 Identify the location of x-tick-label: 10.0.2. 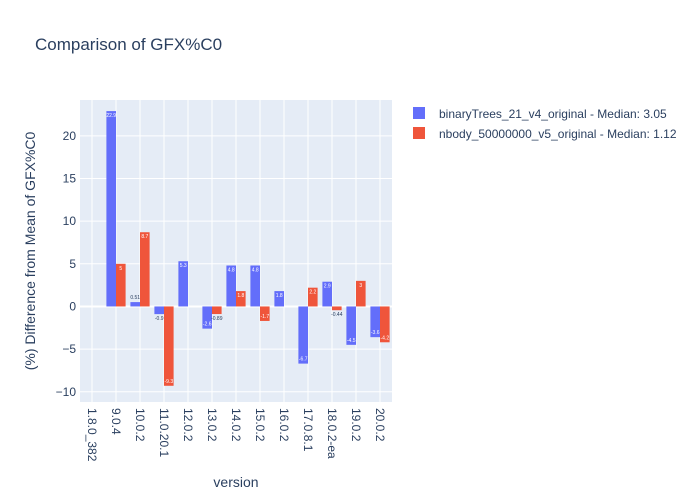
(140, 425).